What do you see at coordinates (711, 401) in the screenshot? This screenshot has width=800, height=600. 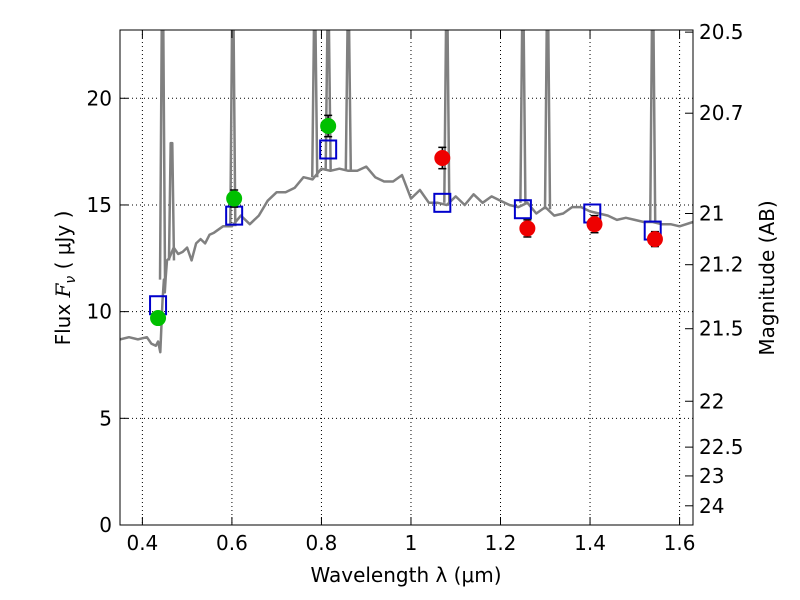 I see `y2-tick-label: 22` at bounding box center [711, 401].